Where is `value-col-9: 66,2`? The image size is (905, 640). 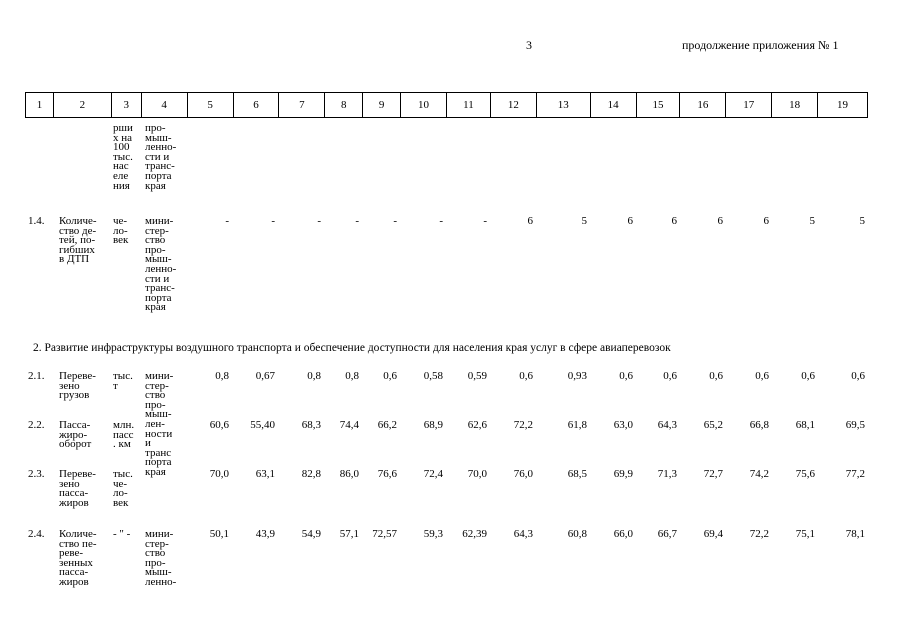 value-col-9: 66,2 is located at coordinates (387, 425).